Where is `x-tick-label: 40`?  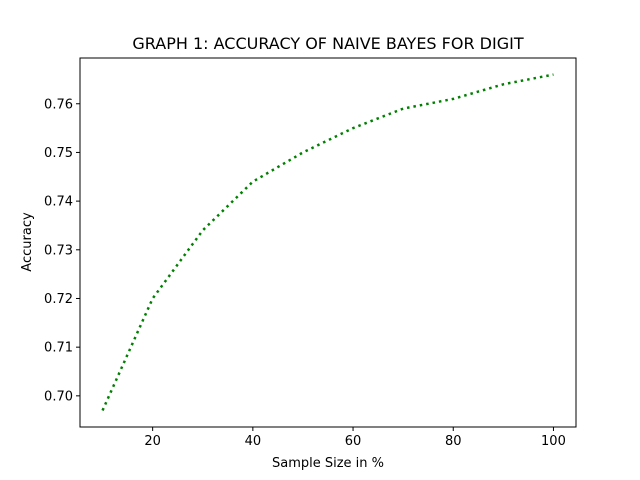
x-tick-label: 40 is located at coordinates (253, 441).